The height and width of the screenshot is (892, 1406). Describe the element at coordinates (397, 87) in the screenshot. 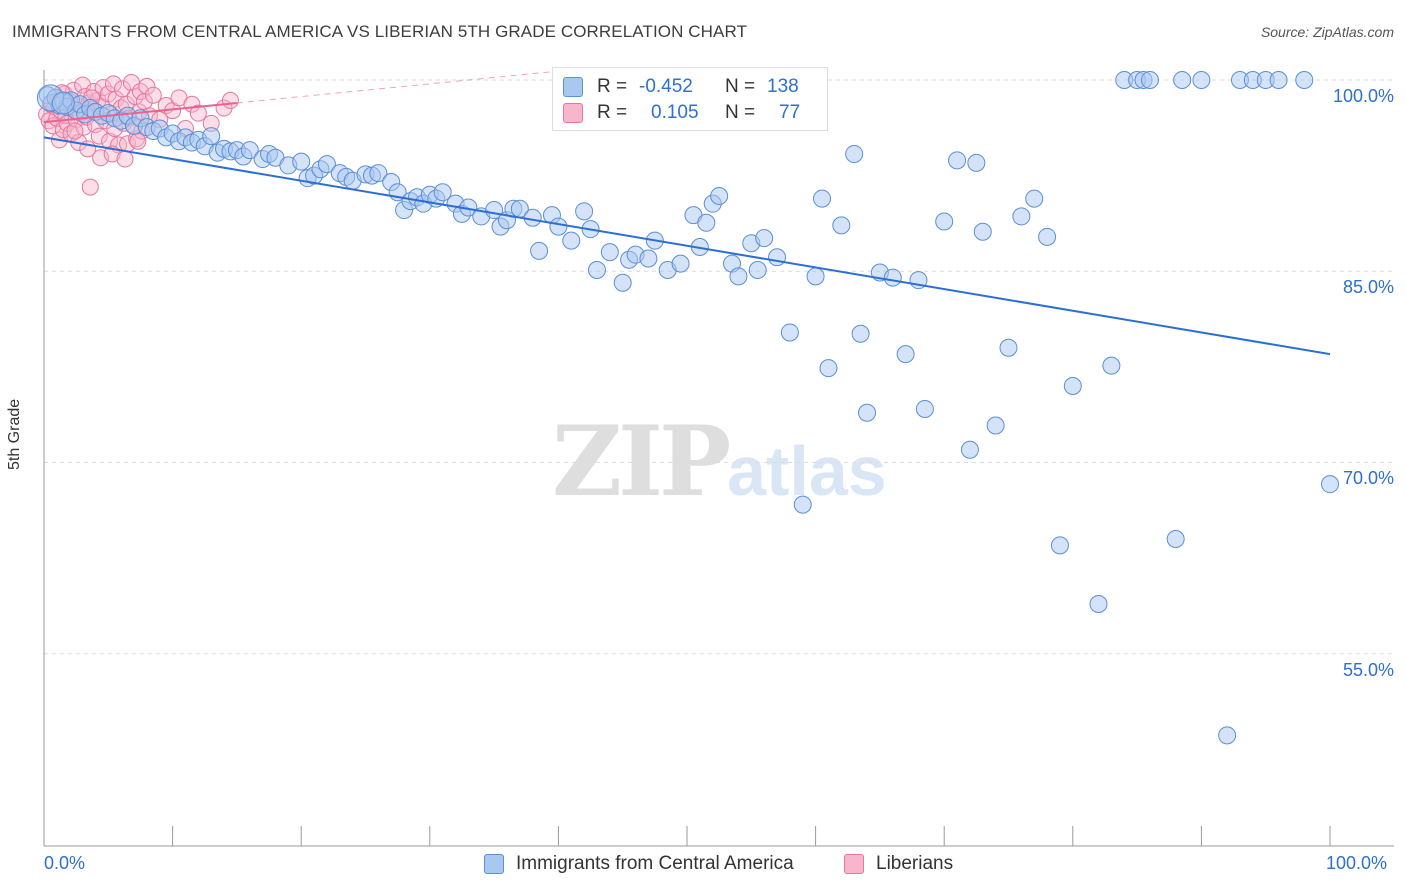

I see `trend-line-liberians-extension` at that location.